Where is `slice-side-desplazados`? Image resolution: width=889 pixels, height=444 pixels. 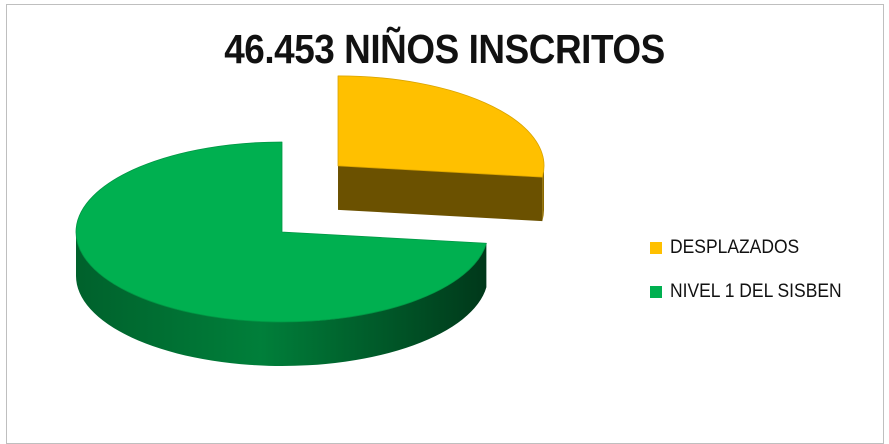
slice-side-desplazados is located at coordinates (543, 193).